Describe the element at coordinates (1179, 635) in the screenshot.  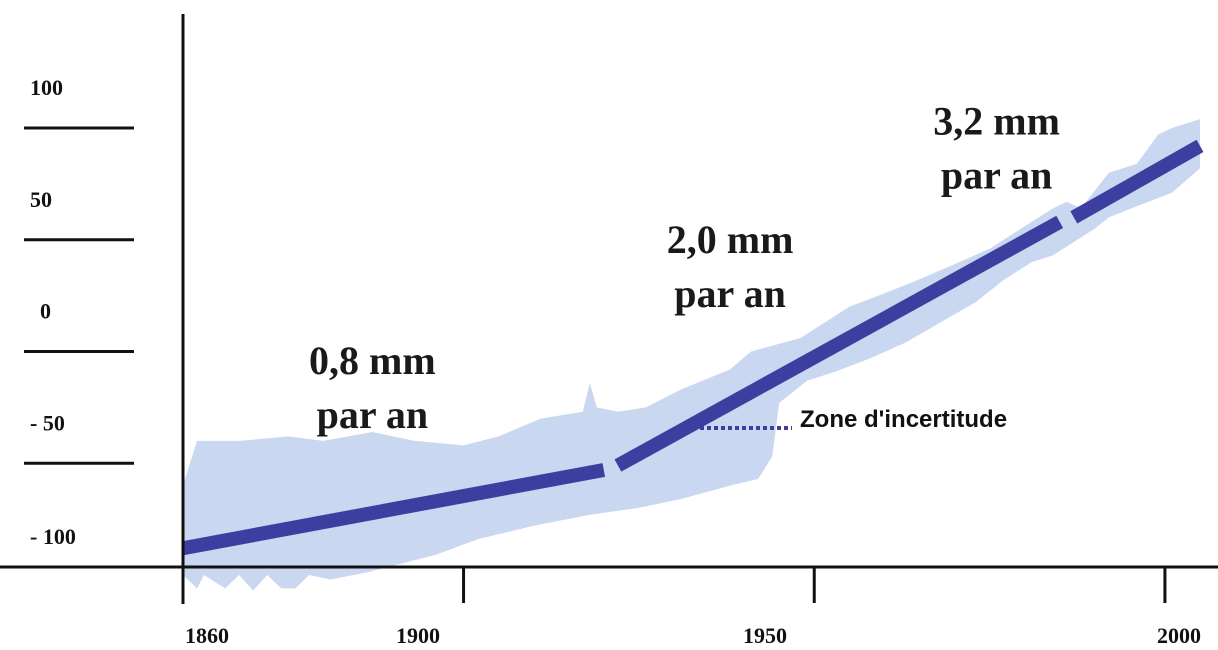
I see `x-tick-label-2000: 2000` at that location.